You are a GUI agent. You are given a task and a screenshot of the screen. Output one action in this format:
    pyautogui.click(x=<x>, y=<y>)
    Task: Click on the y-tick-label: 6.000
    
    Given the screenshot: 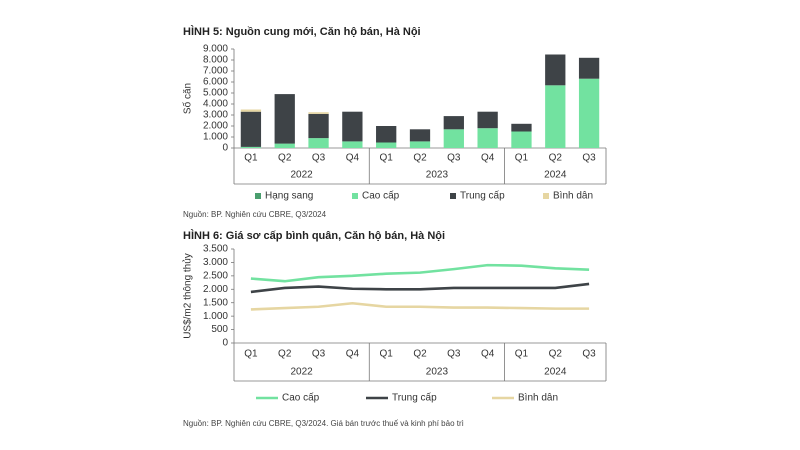 What is the action you would take?
    pyautogui.click(x=215, y=82)
    